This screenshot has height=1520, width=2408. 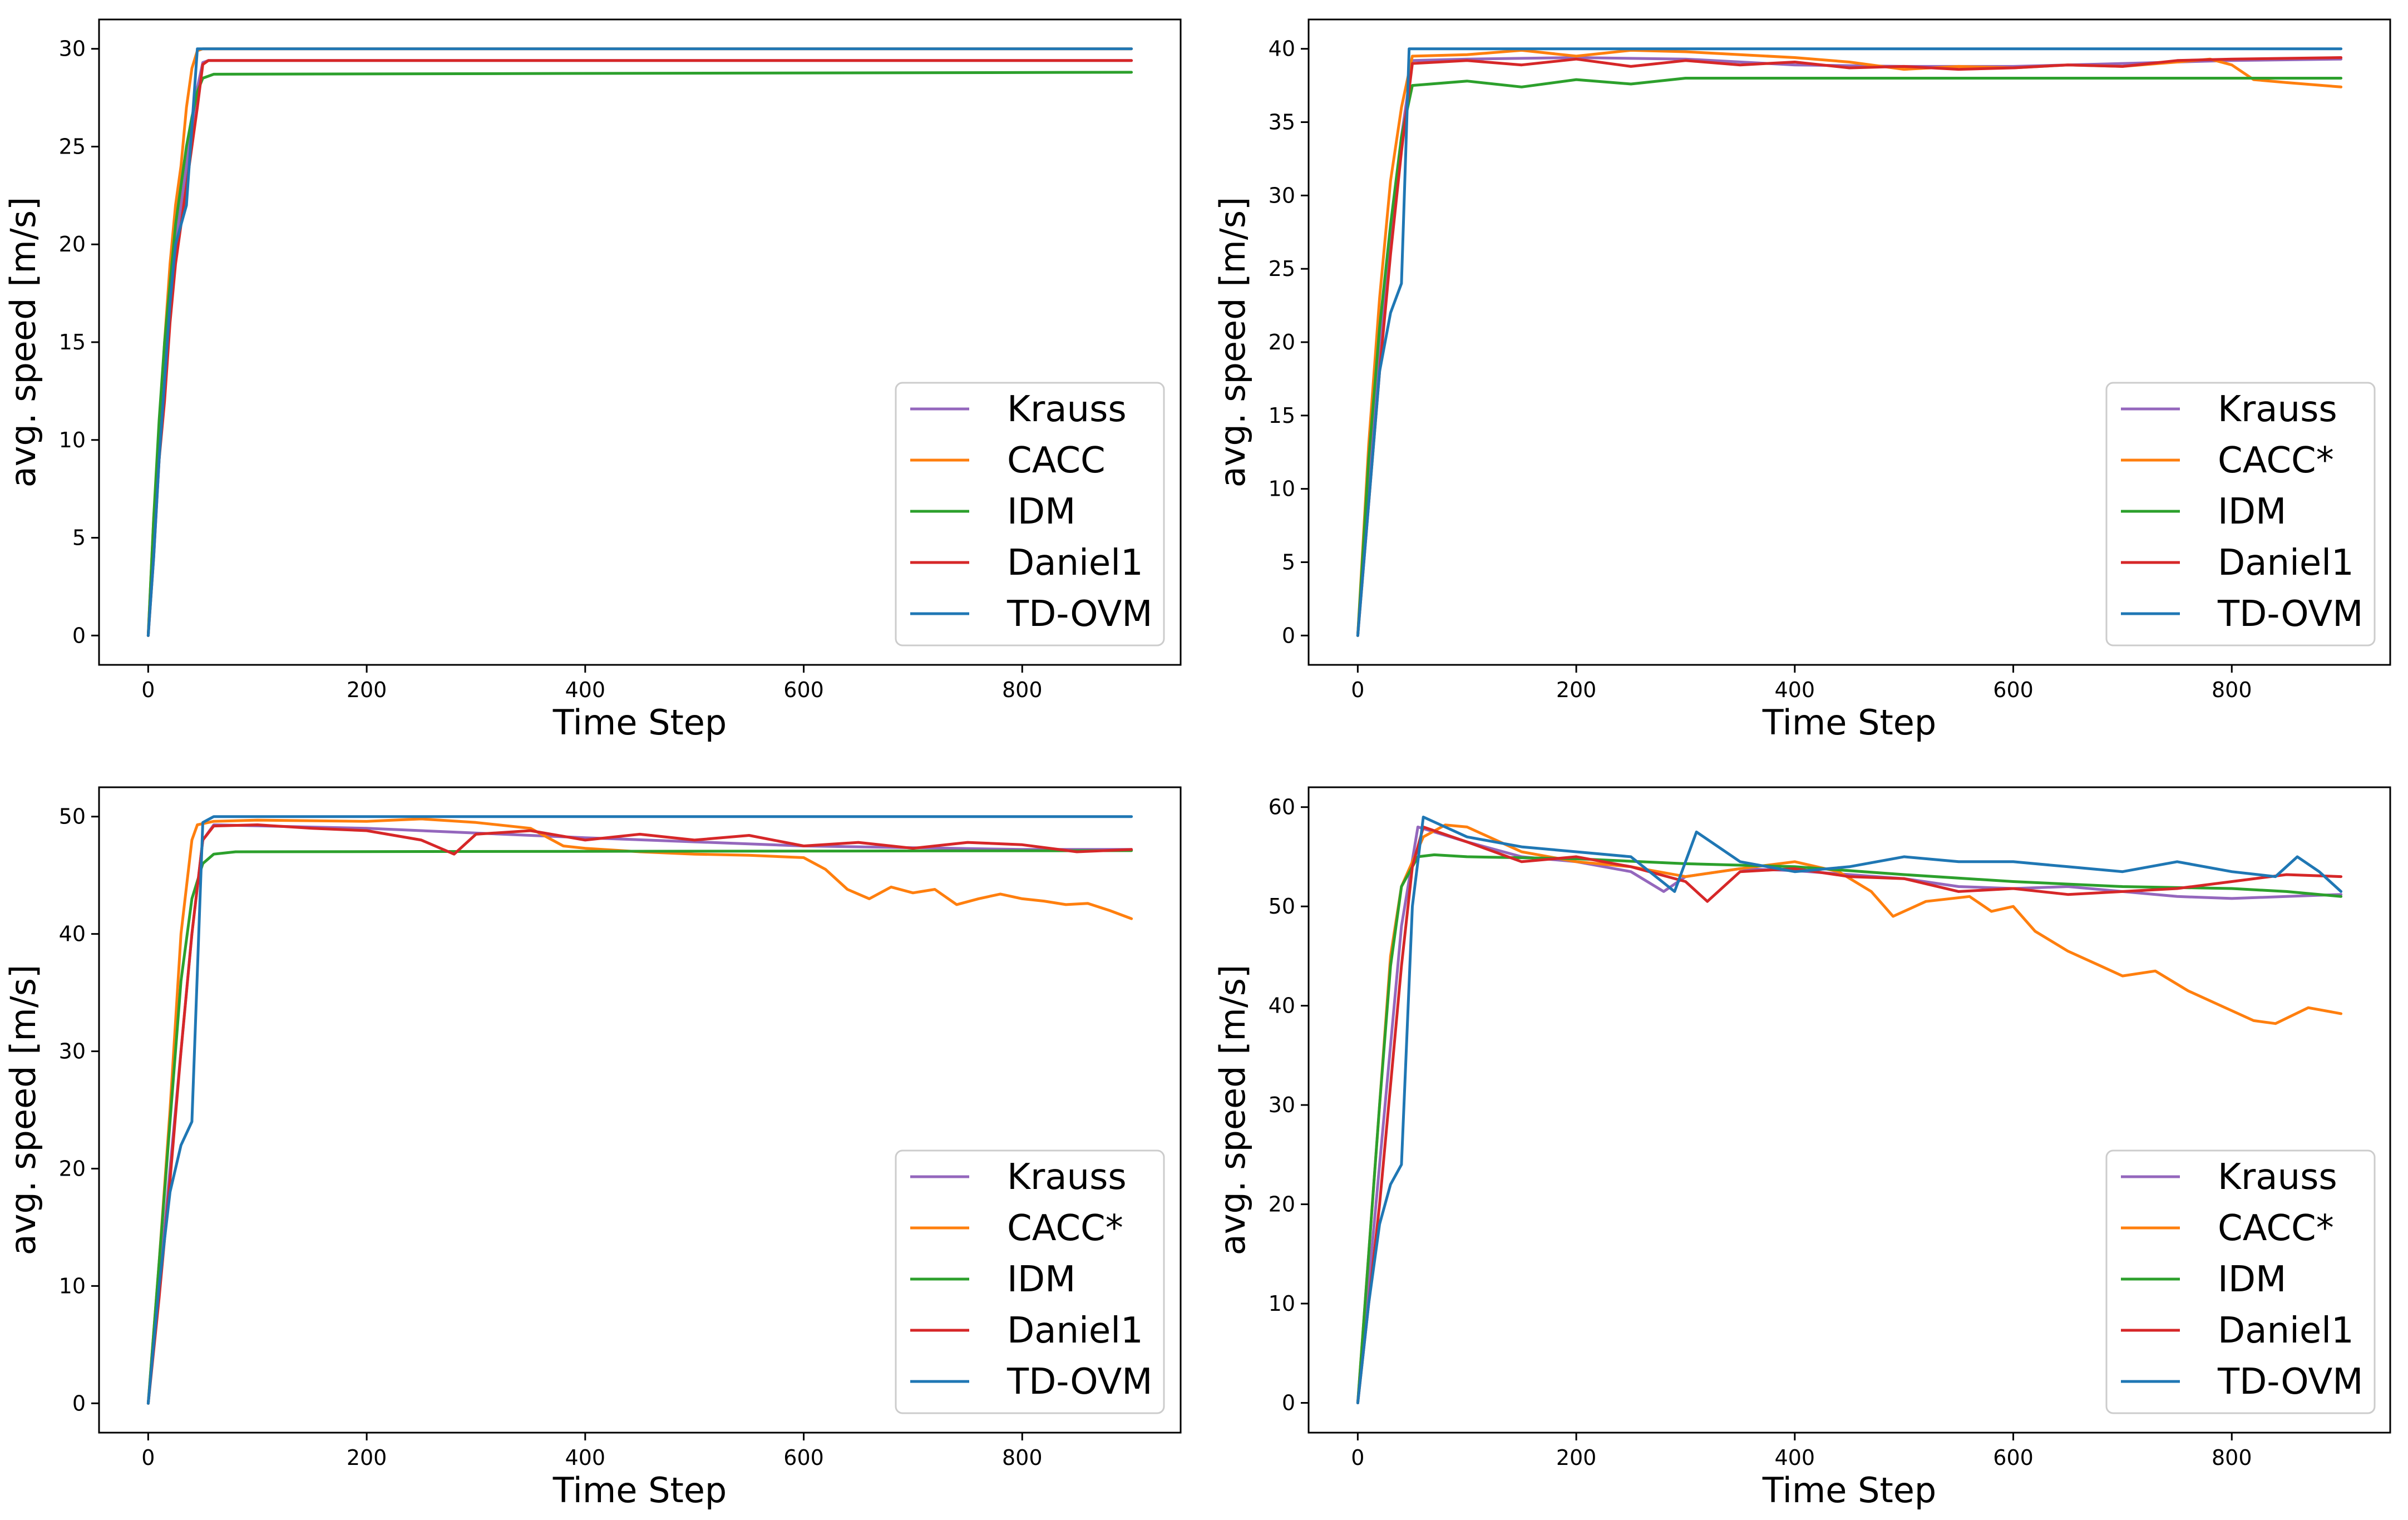 I want to click on y-tick-label: 35, so click(x=1282, y=122).